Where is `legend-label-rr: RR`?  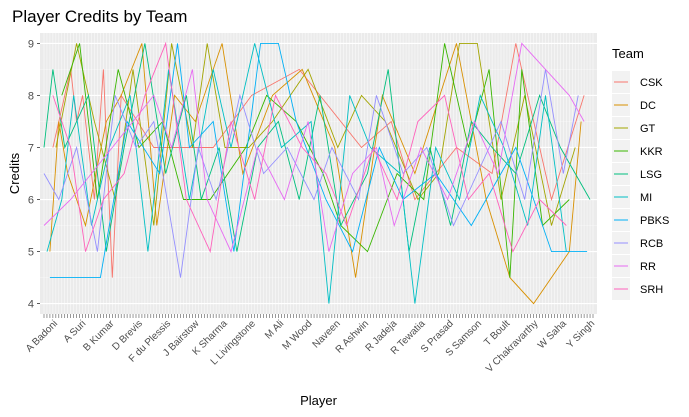
legend-label-rr: RR is located at coordinates (648, 267).